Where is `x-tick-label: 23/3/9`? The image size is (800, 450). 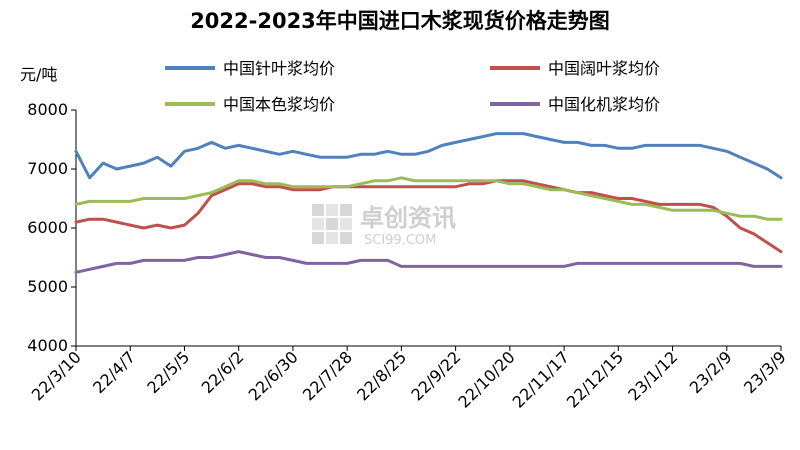 x-tick-label: 23/3/9 is located at coordinates (765, 372).